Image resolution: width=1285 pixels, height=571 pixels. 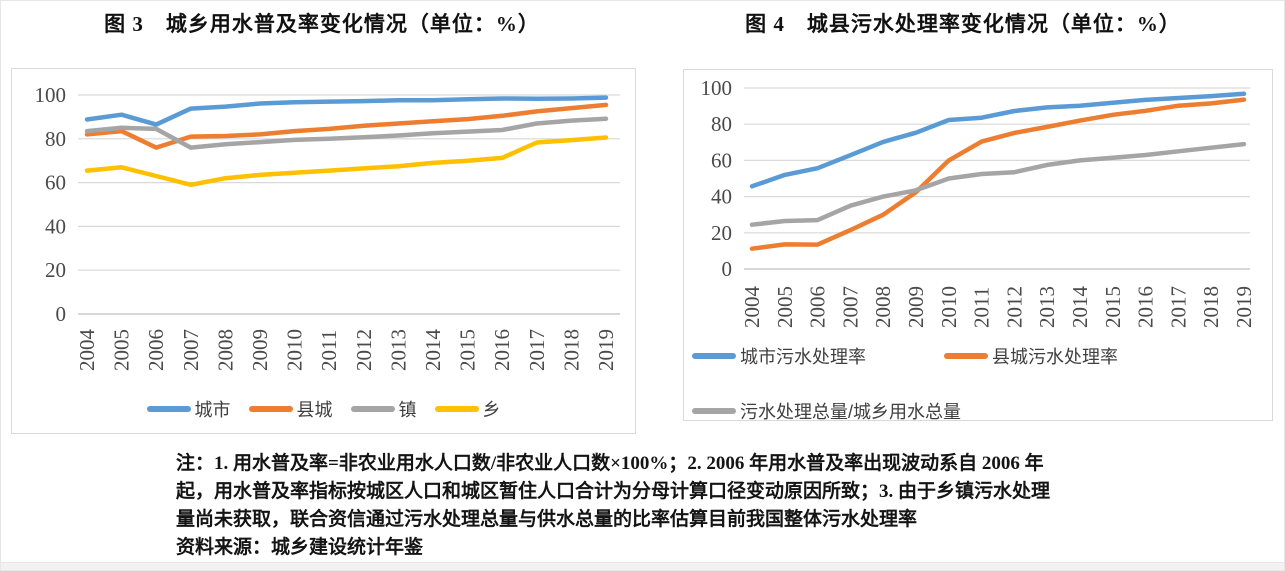 I want to click on legend-label: 城市污水处理率, so click(x=803, y=357).